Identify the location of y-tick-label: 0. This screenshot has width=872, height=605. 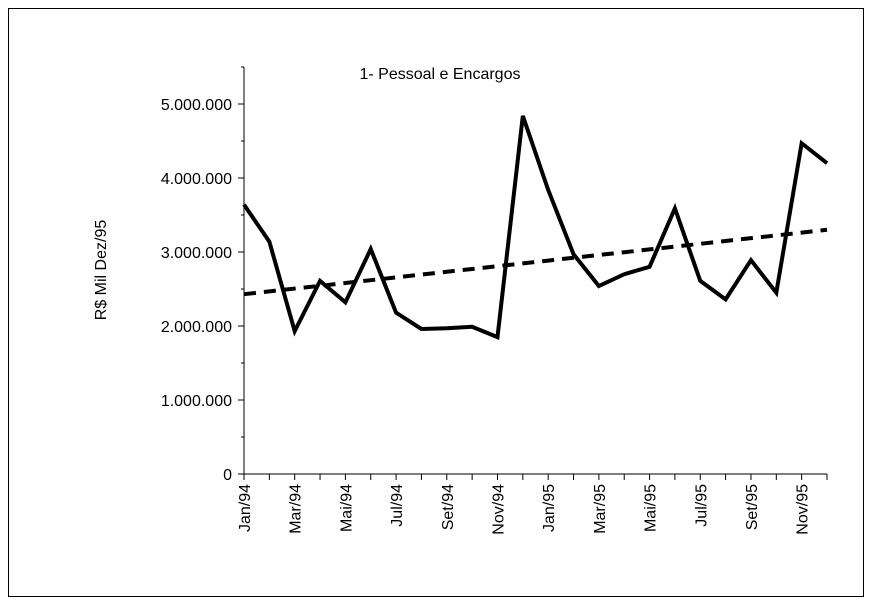
(227, 475).